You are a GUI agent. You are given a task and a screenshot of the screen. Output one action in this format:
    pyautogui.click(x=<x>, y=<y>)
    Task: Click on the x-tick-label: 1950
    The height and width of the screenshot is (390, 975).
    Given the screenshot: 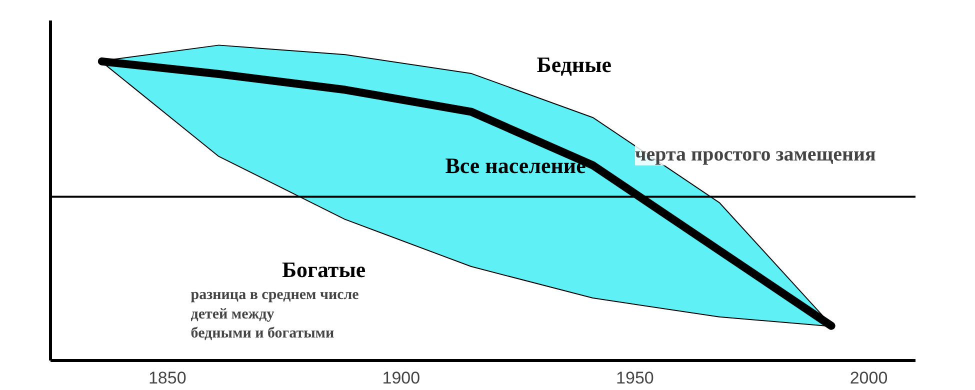 What is the action you would take?
    pyautogui.click(x=635, y=378)
    